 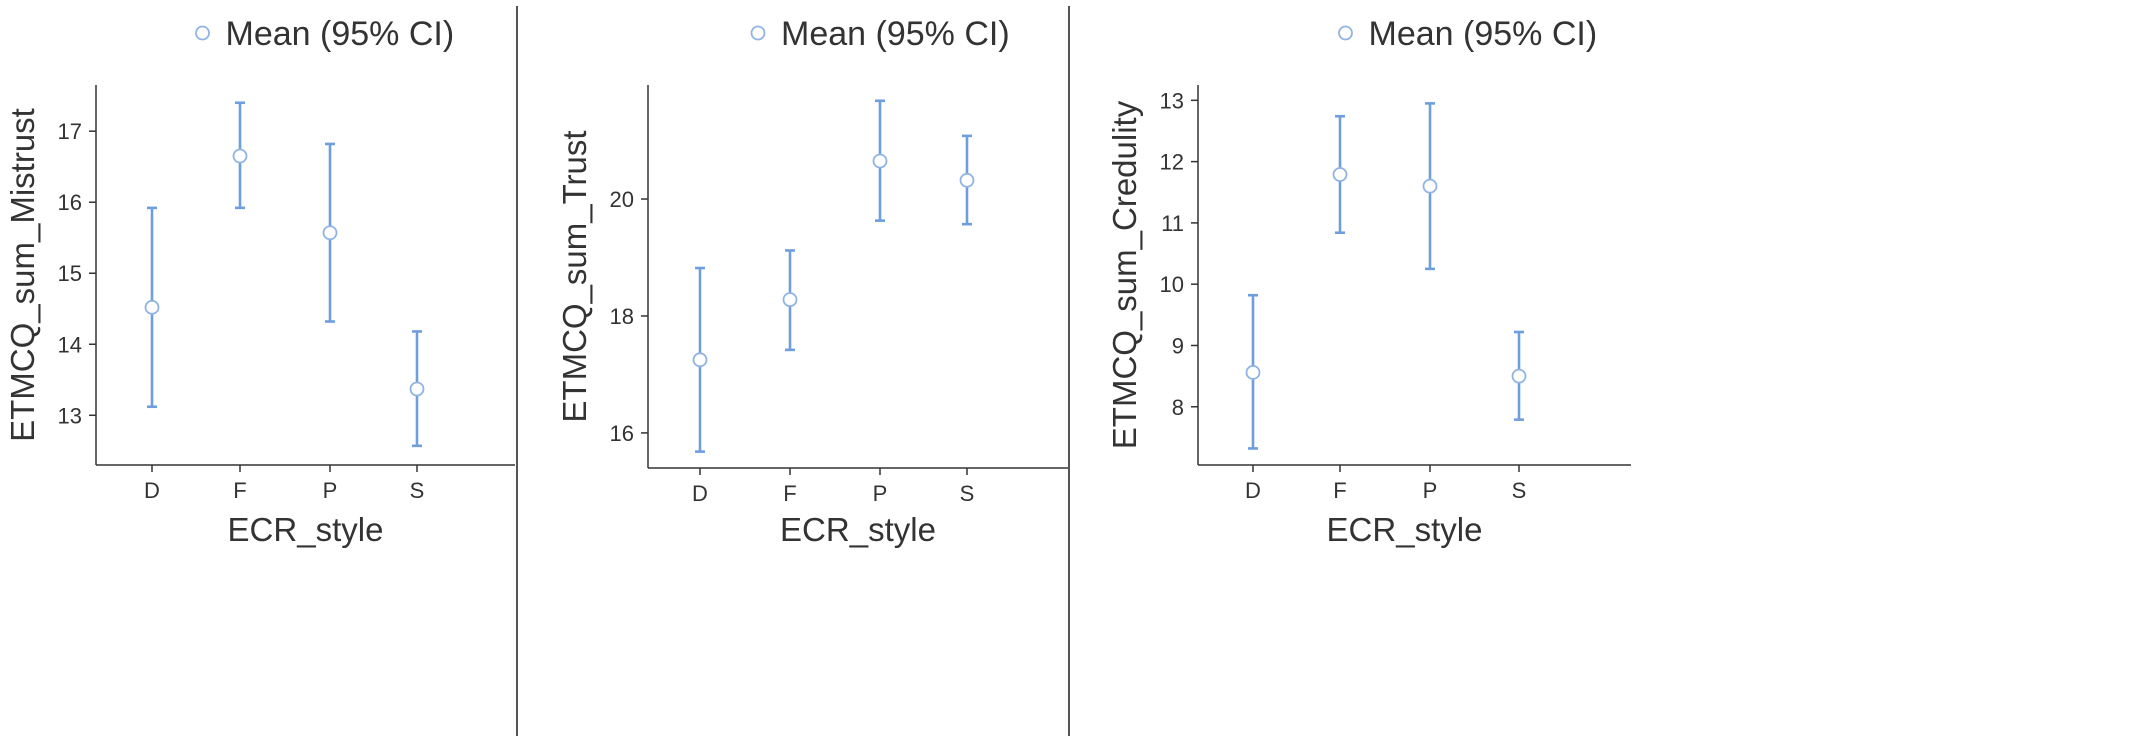 I want to click on y-tick-label: 12, so click(x=1172, y=162).